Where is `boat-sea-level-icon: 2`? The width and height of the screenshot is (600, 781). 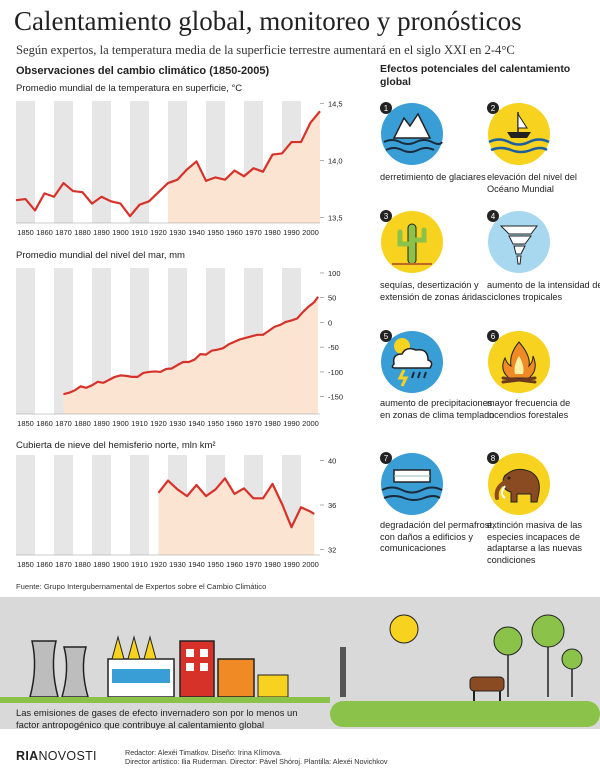 boat-sea-level-icon: 2 is located at coordinates (518, 133).